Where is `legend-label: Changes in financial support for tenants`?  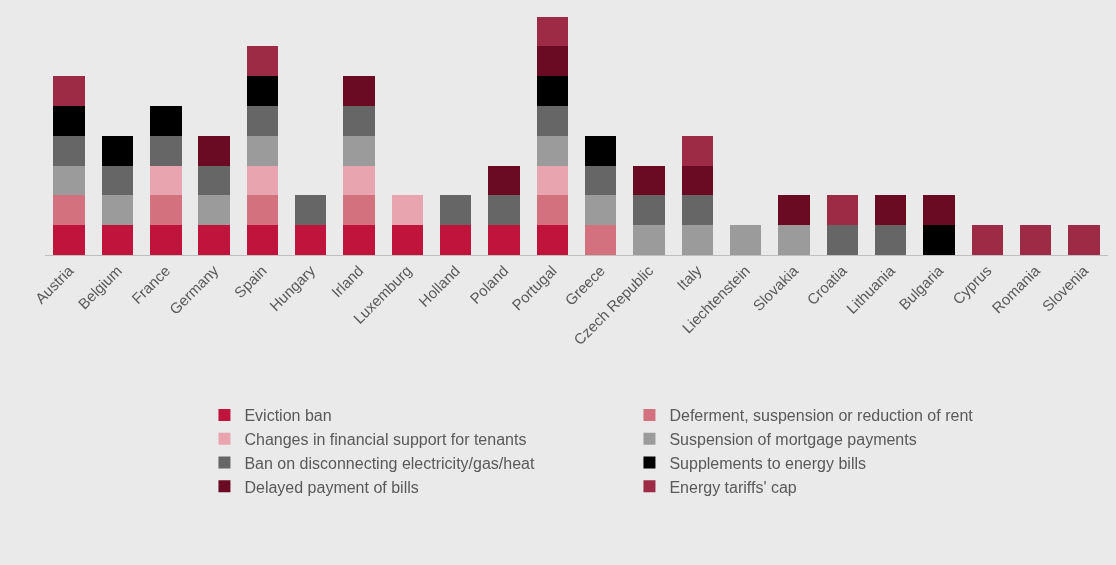 legend-label: Changes in financial support for tenants is located at coordinates (385, 440).